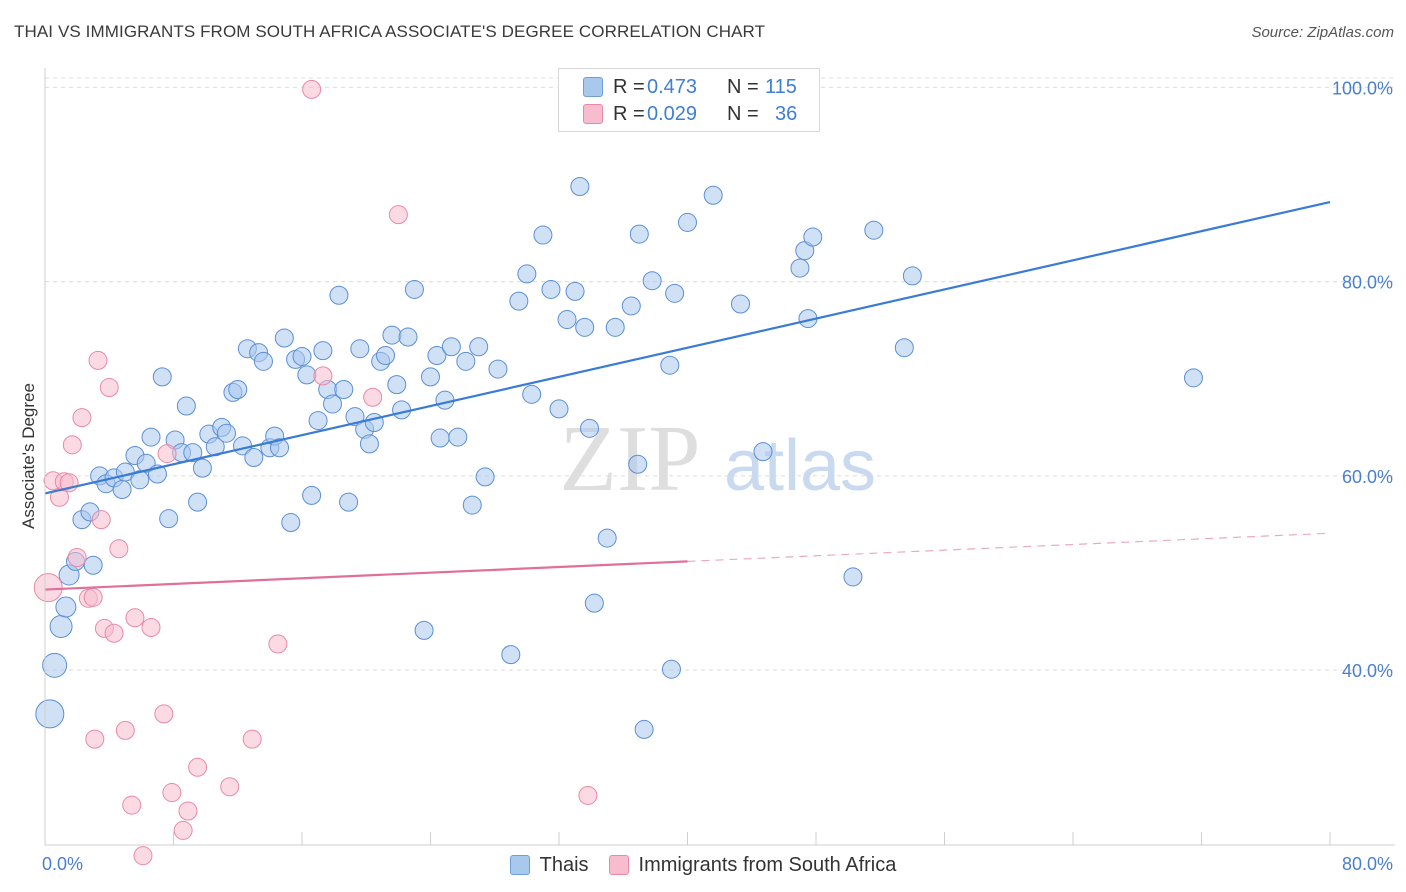 The width and height of the screenshot is (1406, 892). Describe the element at coordinates (593, 114) in the screenshot. I see `legend-swatch-south-africa` at that location.